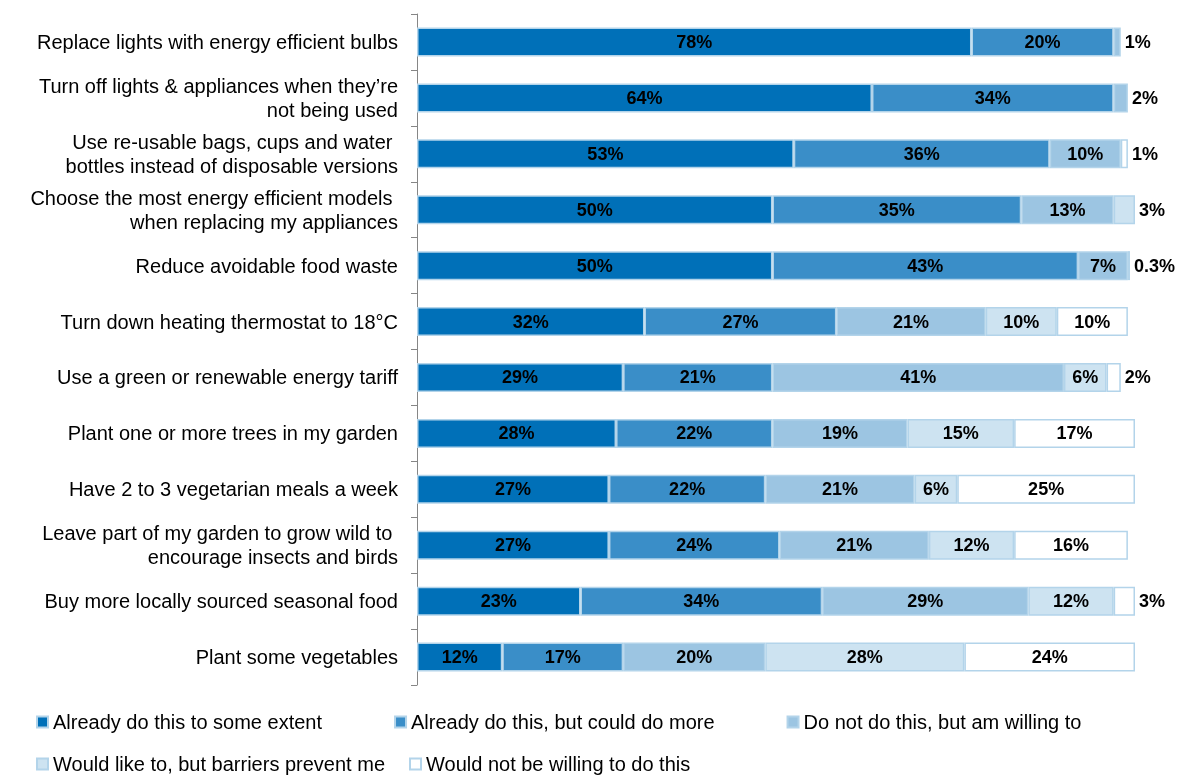 The image size is (1179, 780). I want to click on y-tick-label: Choose the most energy efficient models when replacing my appliances, so click(214, 209).